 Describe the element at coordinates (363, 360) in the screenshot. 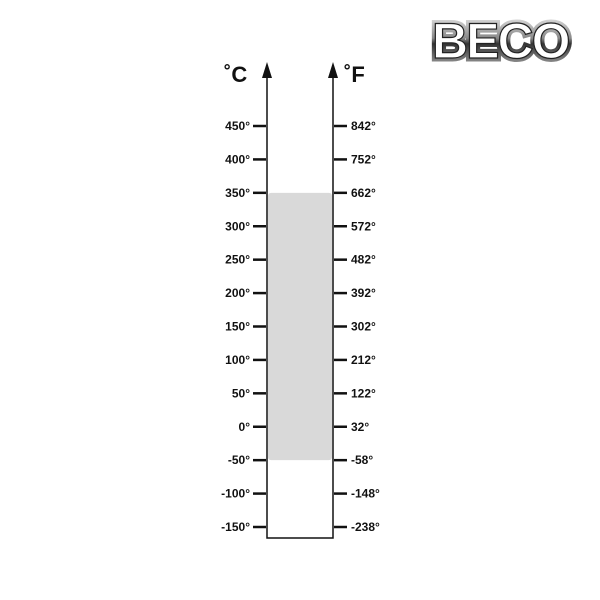

I see `fahrenheit-tick-label: 212°` at that location.